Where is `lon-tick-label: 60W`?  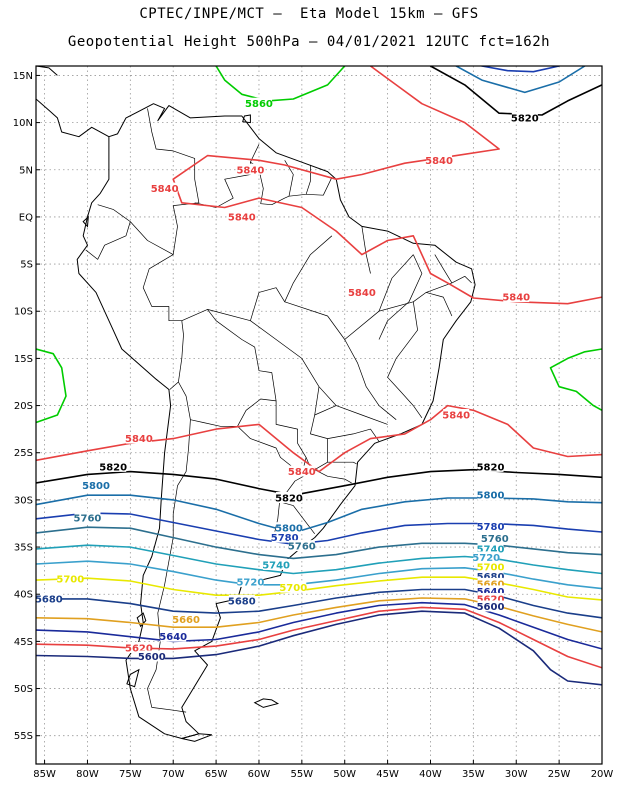 lon-tick-label: 60W is located at coordinates (259, 774).